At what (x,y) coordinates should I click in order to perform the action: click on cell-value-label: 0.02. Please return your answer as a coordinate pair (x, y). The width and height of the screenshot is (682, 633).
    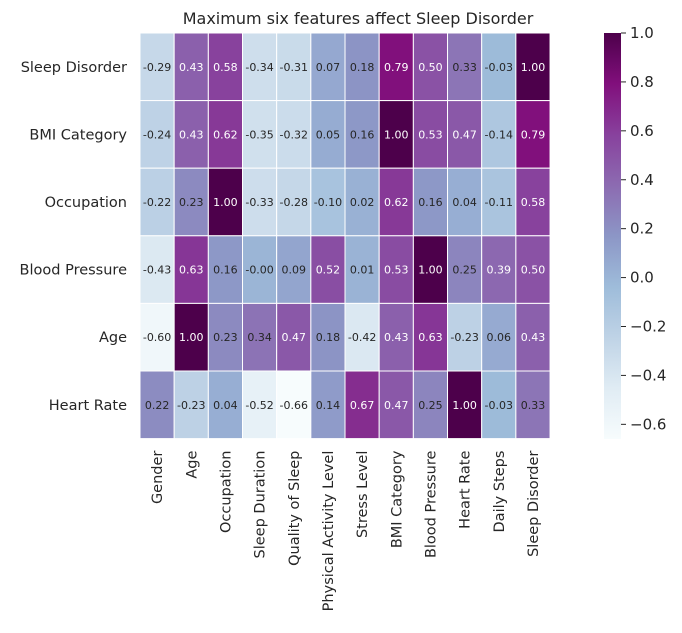
    Looking at the image, I should click on (362, 202).